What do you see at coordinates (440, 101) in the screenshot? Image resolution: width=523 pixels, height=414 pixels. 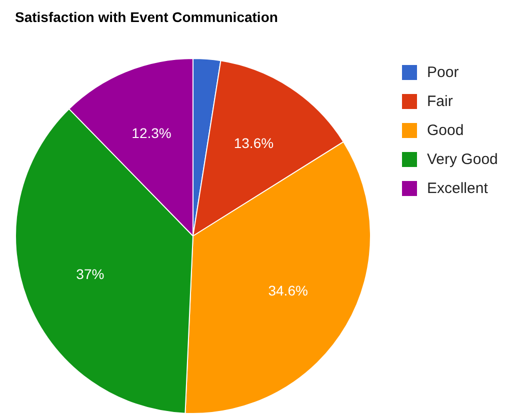 I see `legend-label: Fair` at bounding box center [440, 101].